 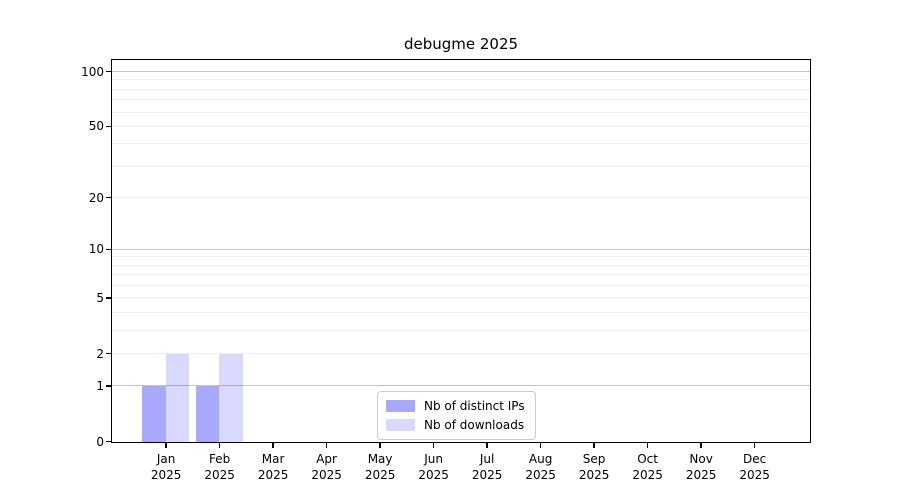 What do you see at coordinates (594, 467) in the screenshot?
I see `x-tick-label: Sep 2025` at bounding box center [594, 467].